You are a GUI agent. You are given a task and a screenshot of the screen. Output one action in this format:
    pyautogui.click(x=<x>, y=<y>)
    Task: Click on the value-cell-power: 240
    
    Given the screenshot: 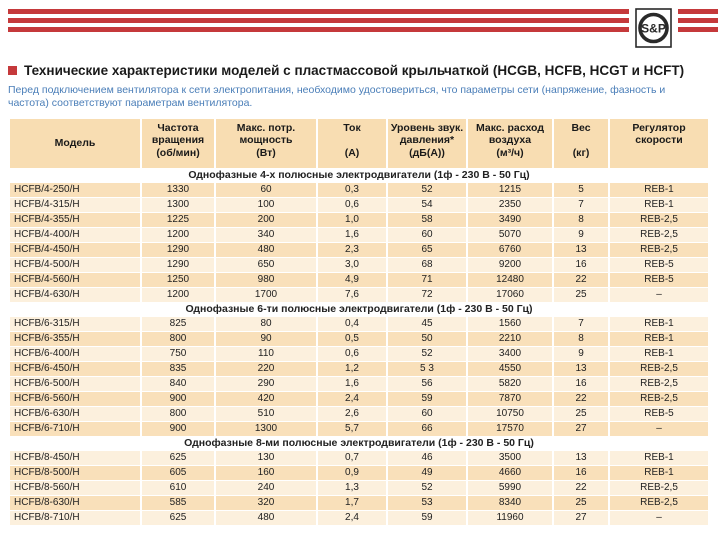 What is the action you would take?
    pyautogui.click(x=266, y=487)
    